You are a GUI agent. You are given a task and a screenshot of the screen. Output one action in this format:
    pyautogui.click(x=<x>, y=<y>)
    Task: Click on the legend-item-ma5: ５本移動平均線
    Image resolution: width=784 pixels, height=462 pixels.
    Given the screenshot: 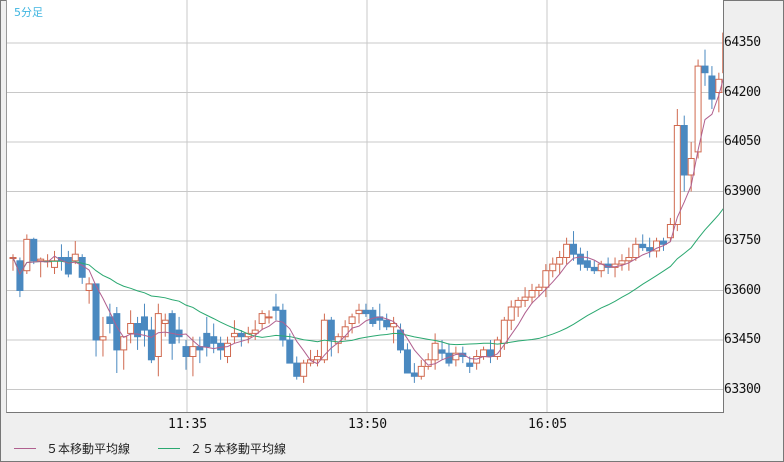 What is the action you would take?
    pyautogui.click(x=72, y=448)
    